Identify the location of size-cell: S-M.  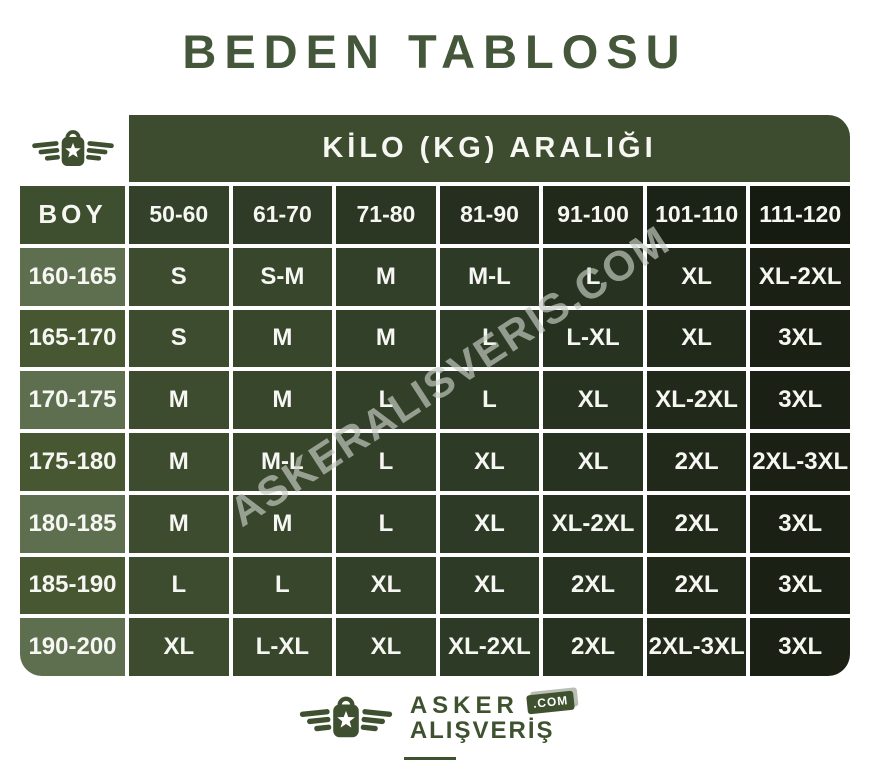
(282, 276).